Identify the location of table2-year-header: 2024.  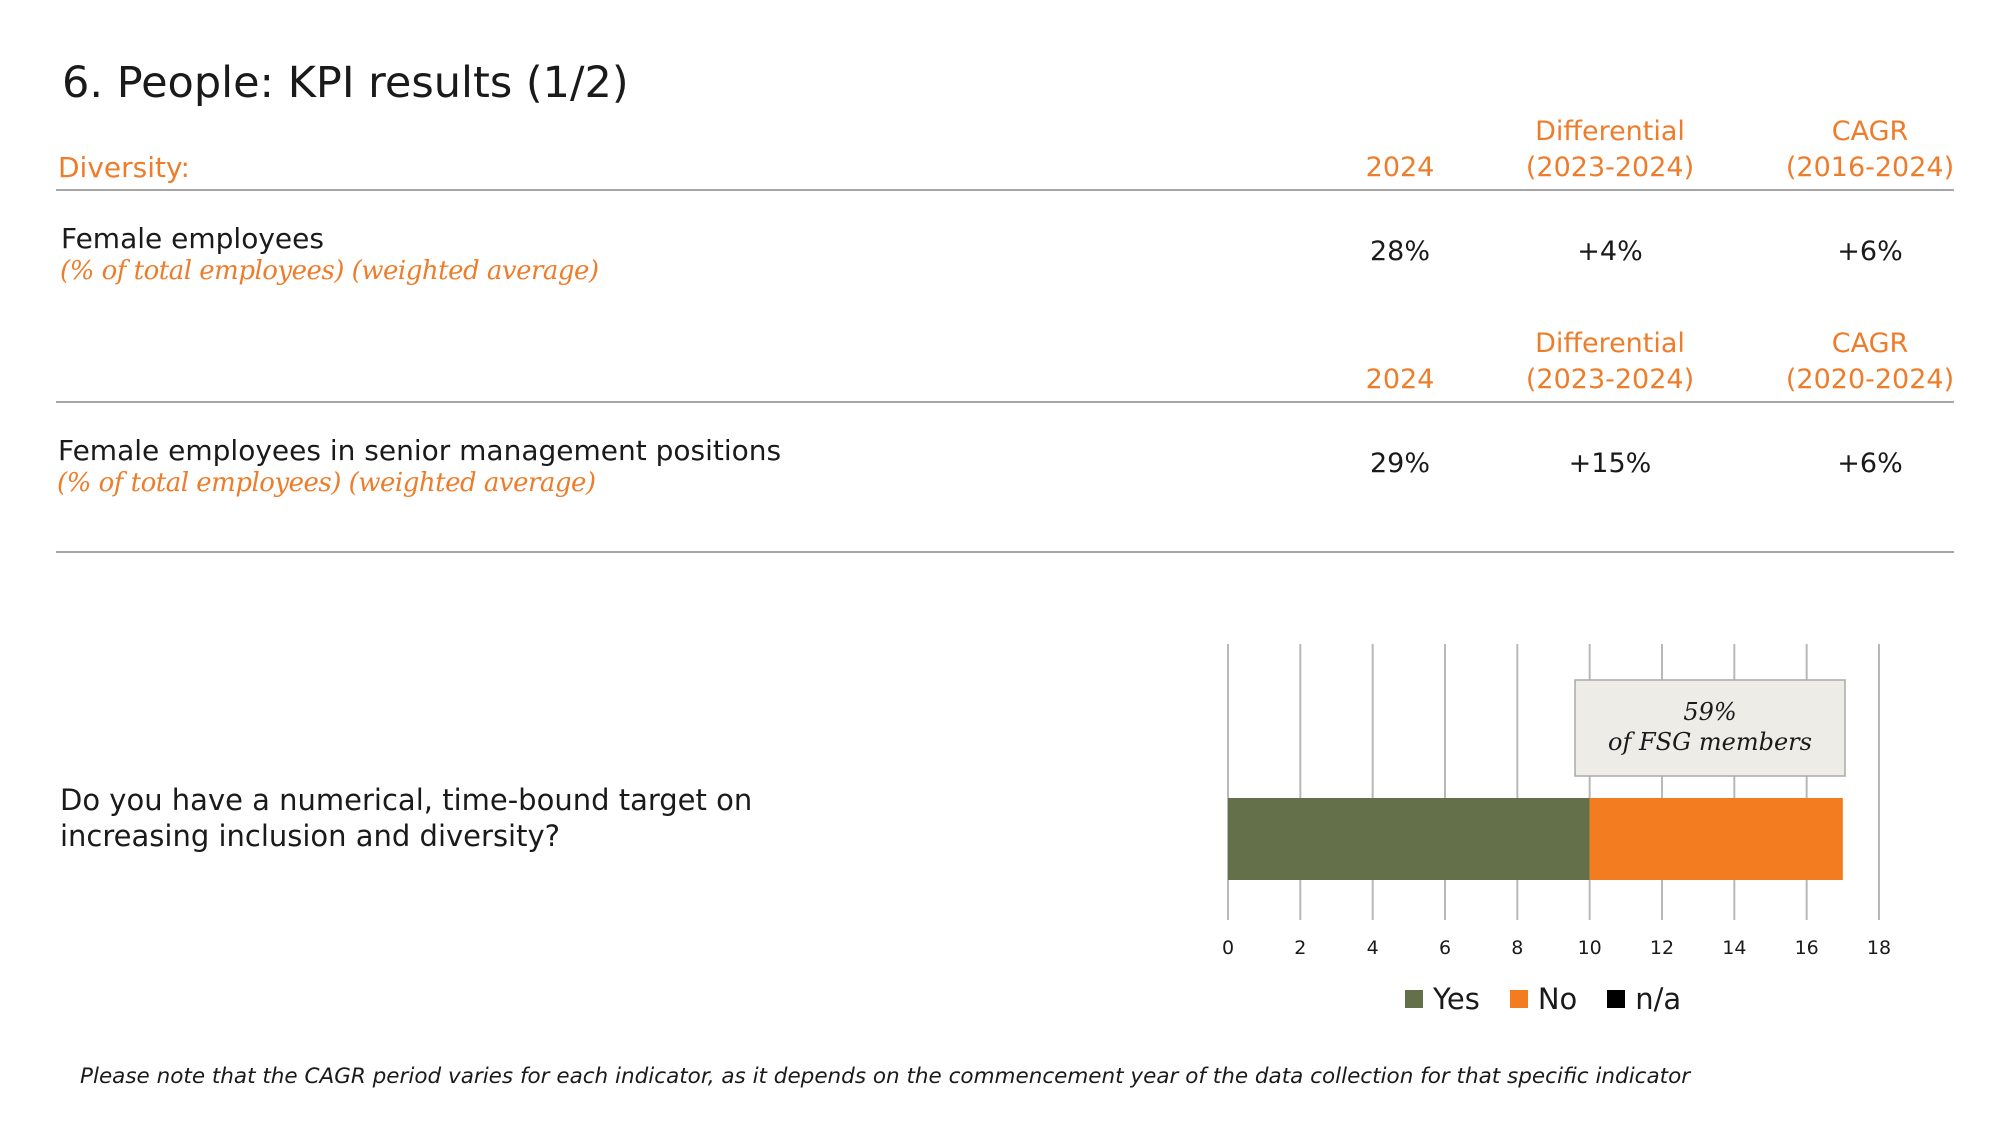
(1400, 379).